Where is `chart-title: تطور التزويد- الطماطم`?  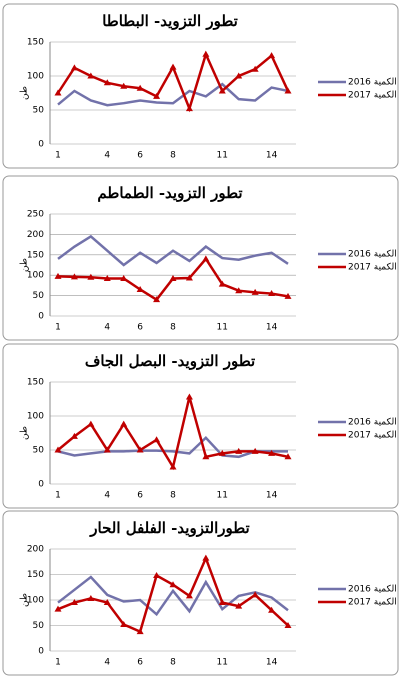 chart-title: تطور التزويد- الطماطم is located at coordinates (169, 193).